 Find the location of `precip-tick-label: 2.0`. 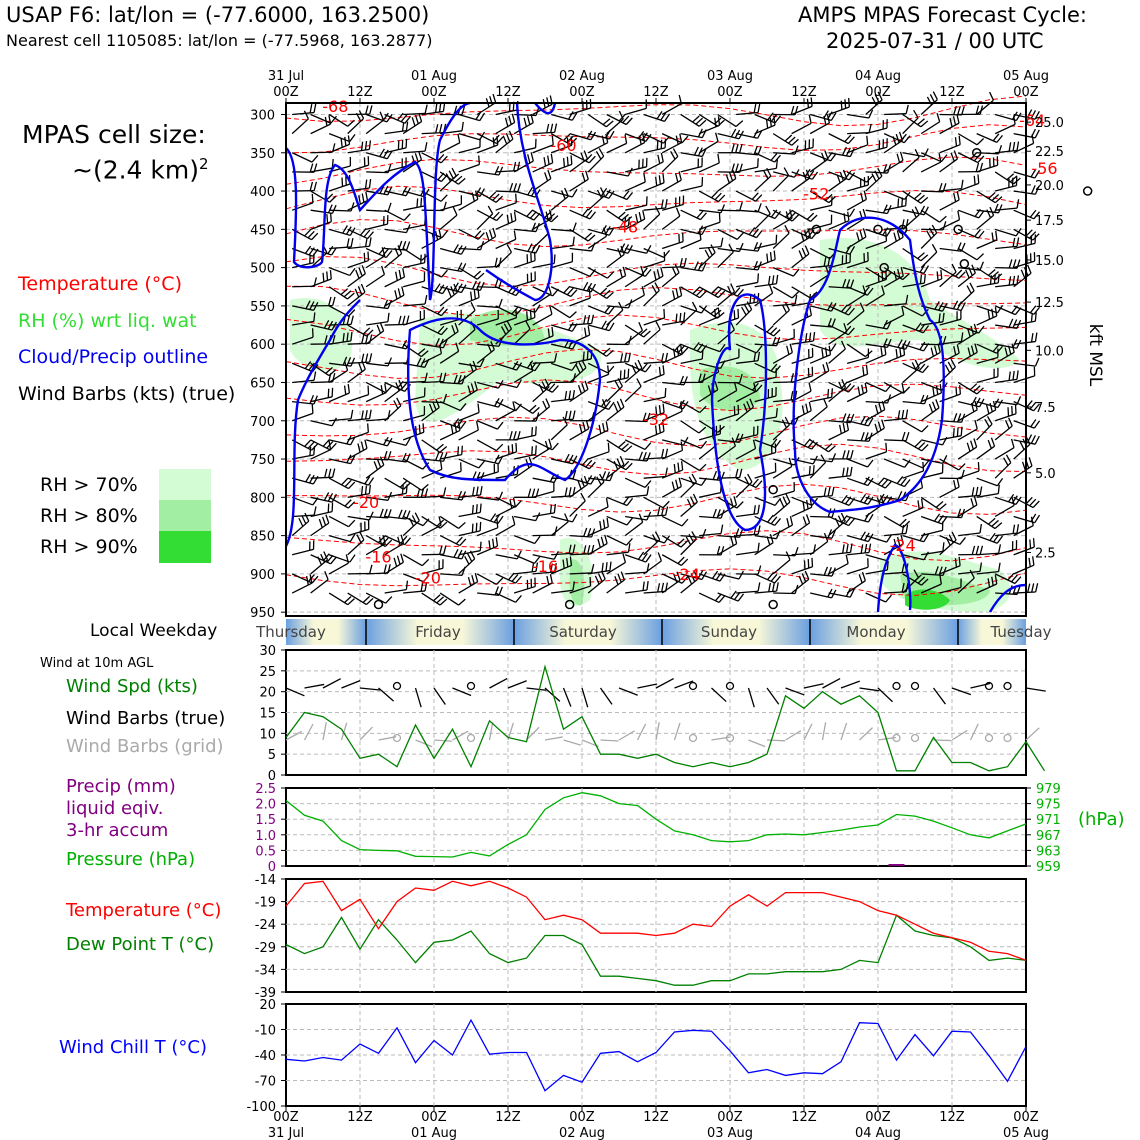

precip-tick-label: 2.0 is located at coordinates (265, 805).